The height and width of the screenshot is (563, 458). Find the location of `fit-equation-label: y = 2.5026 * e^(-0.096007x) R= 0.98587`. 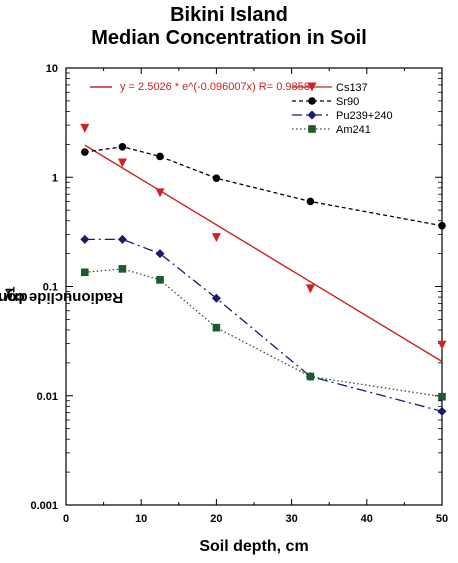

fit-equation-label: y = 2.5026 * e^(-0.096007x) R= 0.98587 is located at coordinates (218, 87).